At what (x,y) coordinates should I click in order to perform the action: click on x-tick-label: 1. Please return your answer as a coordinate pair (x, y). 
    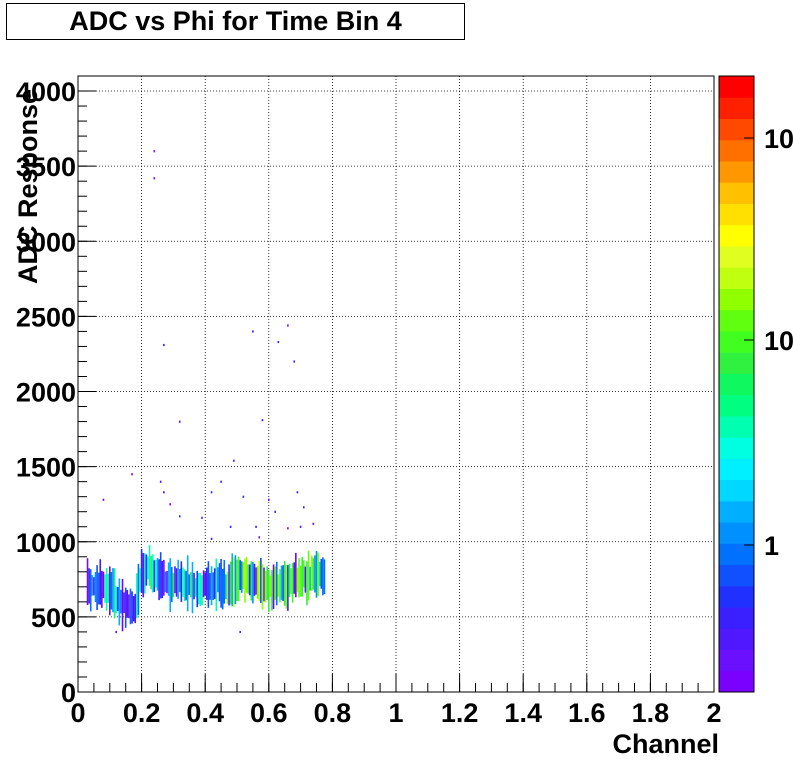
    Looking at the image, I should click on (395, 713).